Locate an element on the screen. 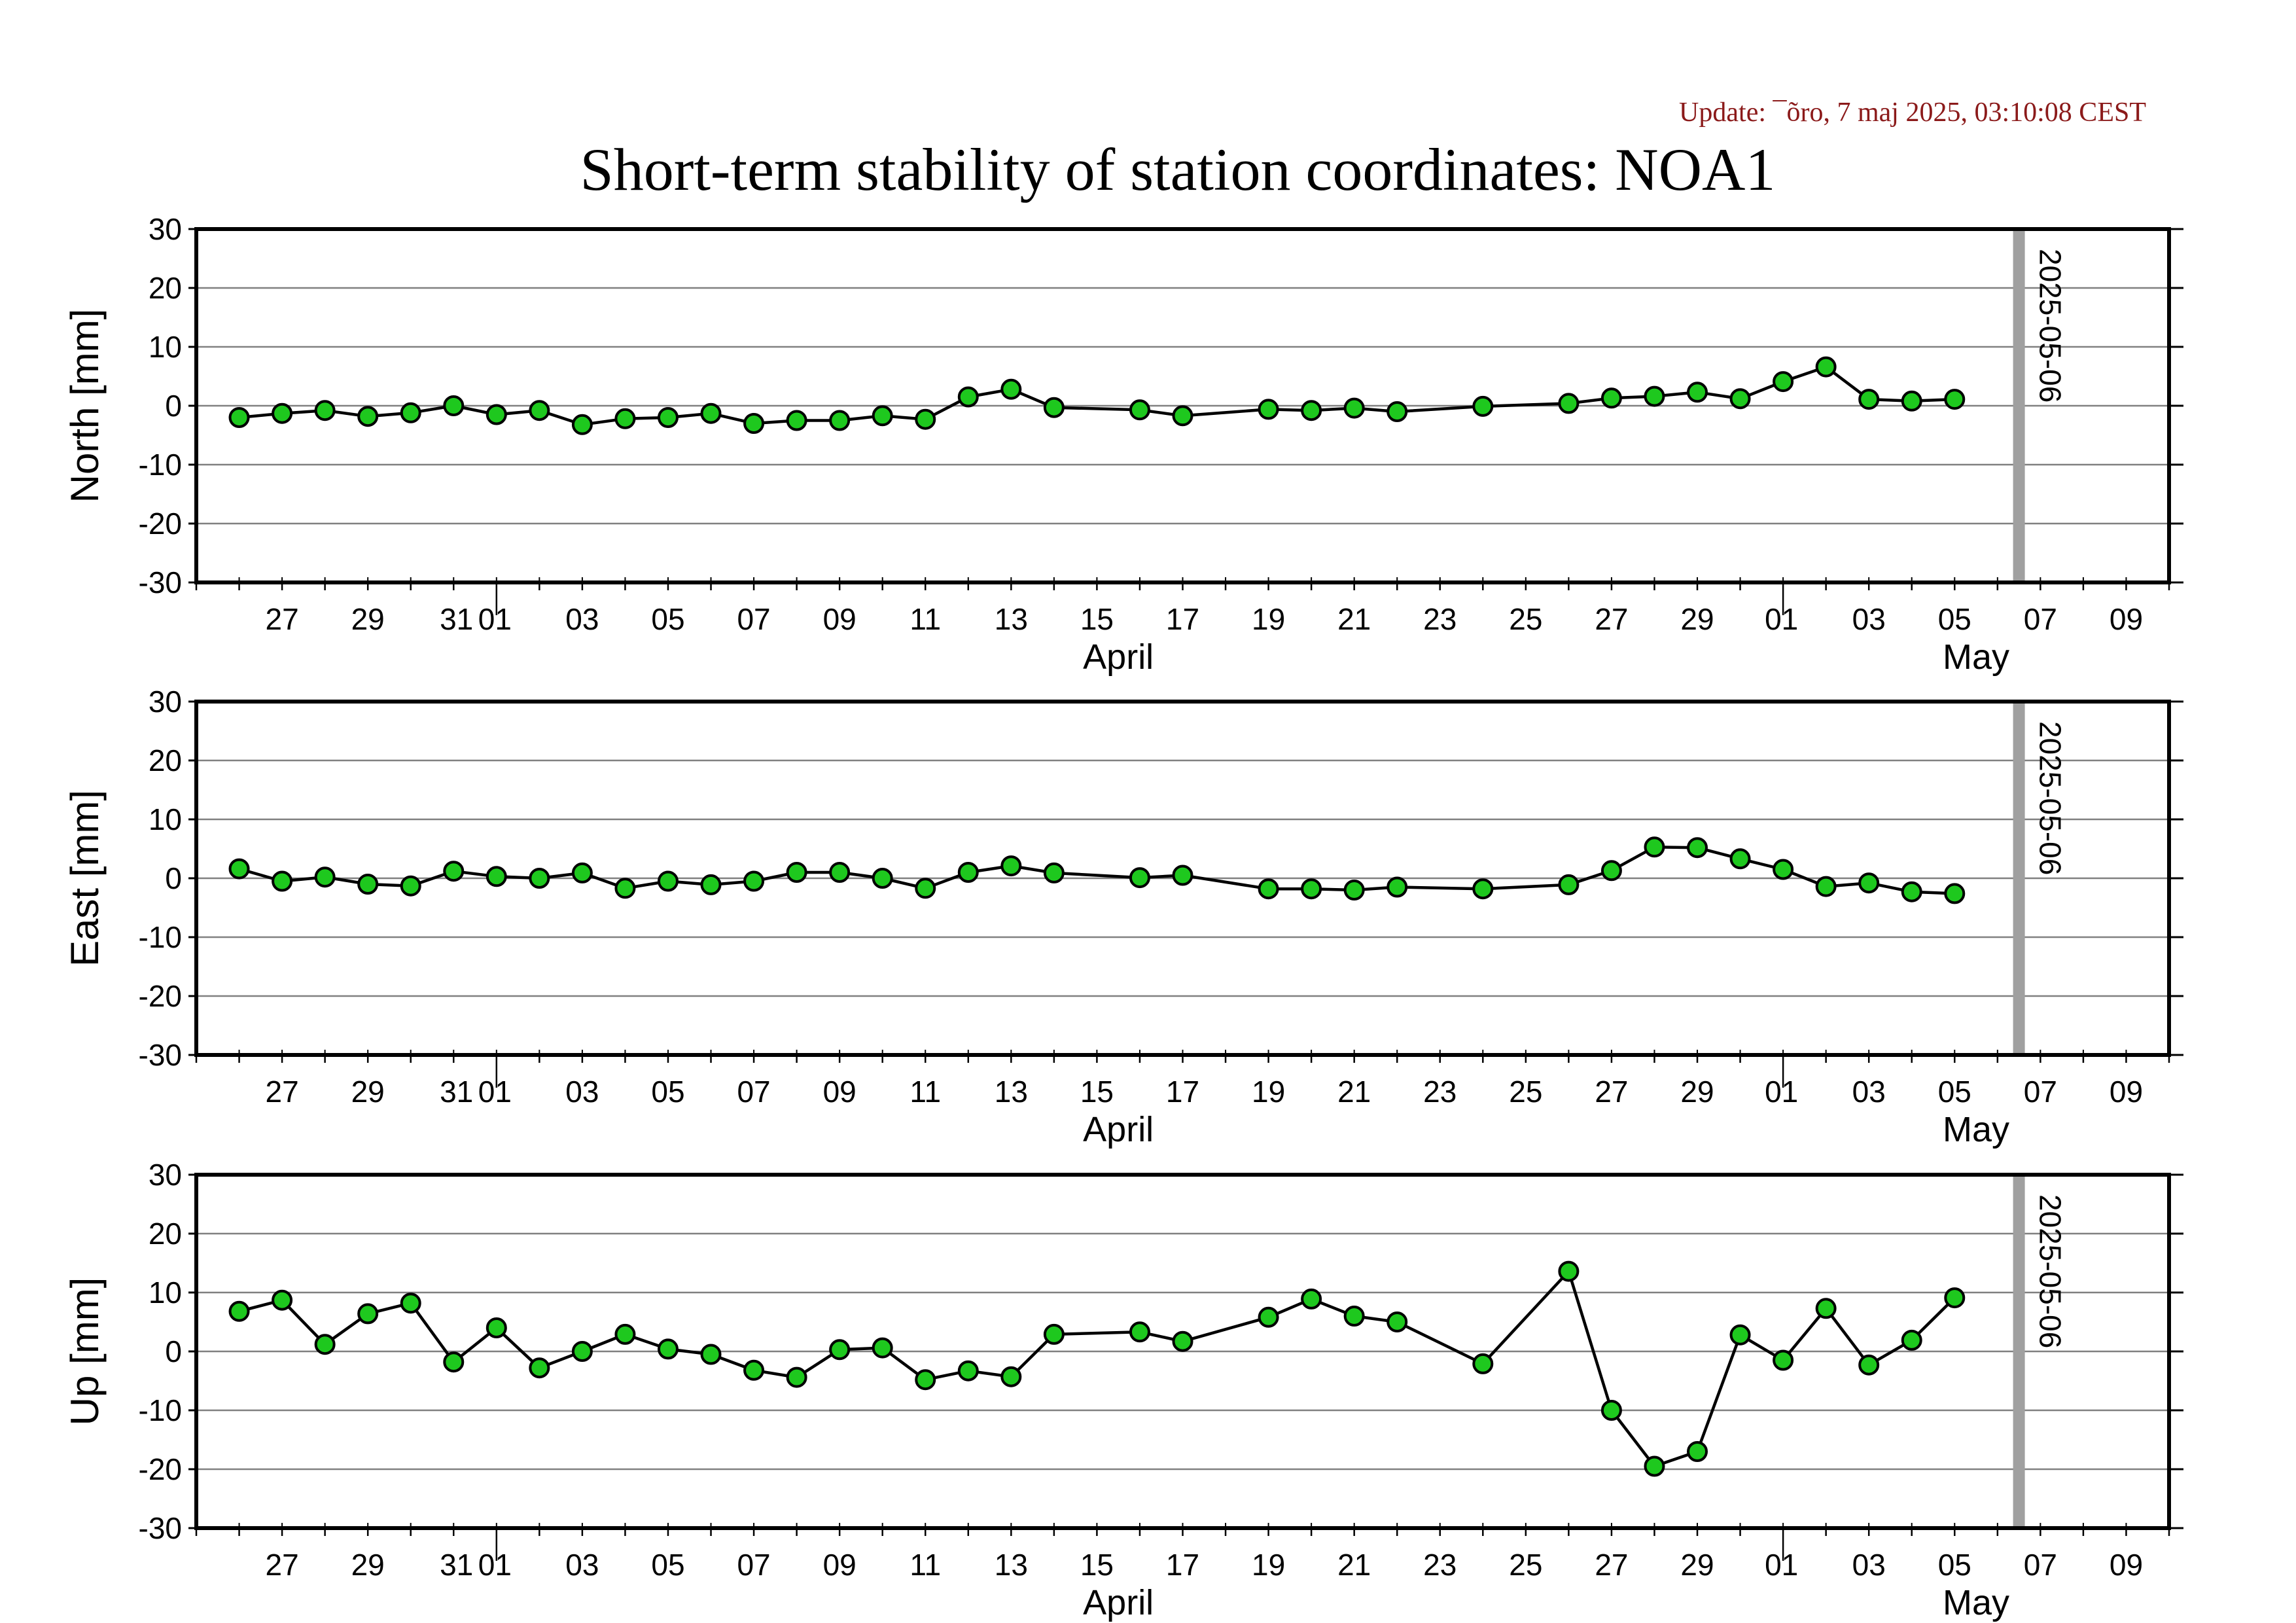 The height and width of the screenshot is (1623, 2296). x-tick-label: 17 is located at coordinates (1182, 1092).